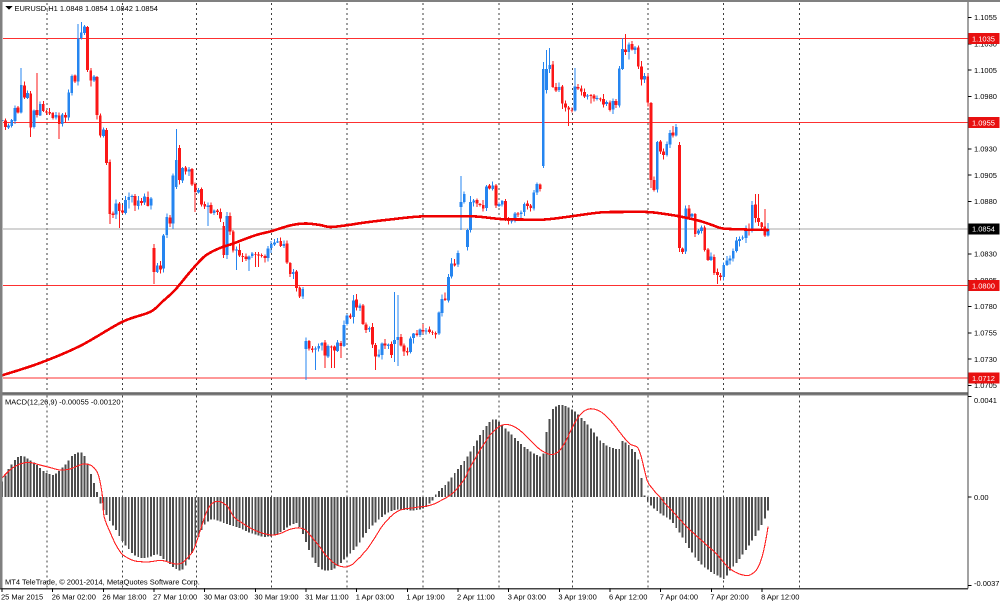  What do you see at coordinates (276, 597) in the screenshot?
I see `svg-text: 30 Mar 19:00` at bounding box center [276, 597].